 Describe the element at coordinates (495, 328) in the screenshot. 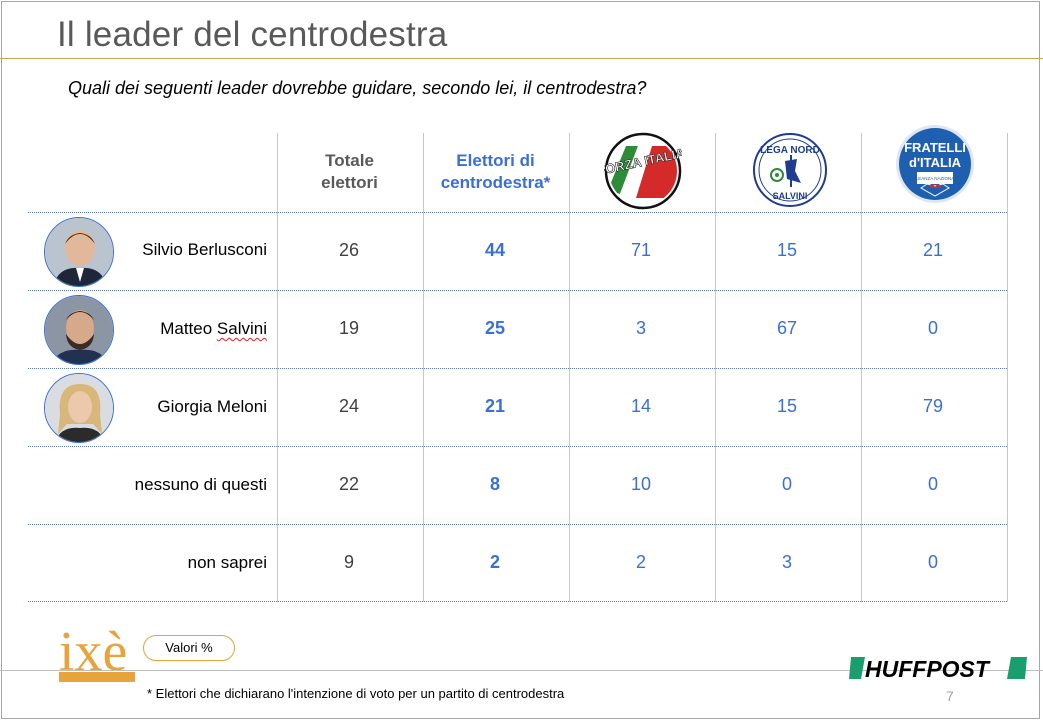

I see `cell-salvini-centrodestra: 25` at that location.